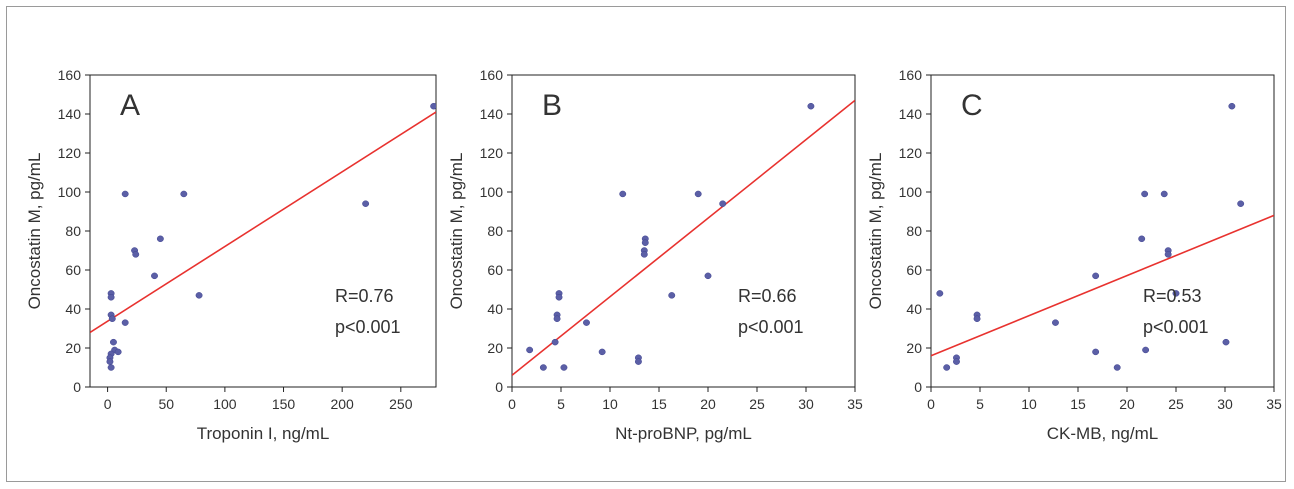  What do you see at coordinates (806, 404) in the screenshot?
I see `x-tick-label: 30` at bounding box center [806, 404].